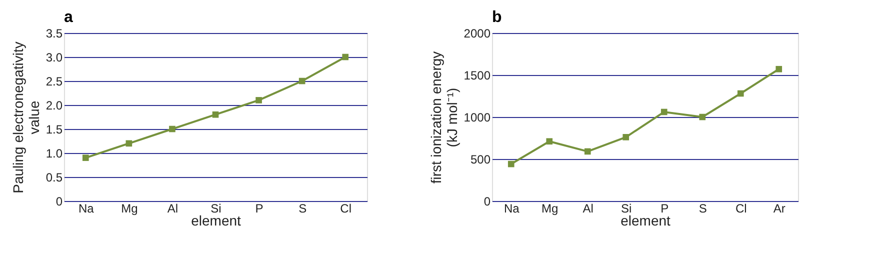  I want to click on y-tick-label: 1.5, so click(54, 129).